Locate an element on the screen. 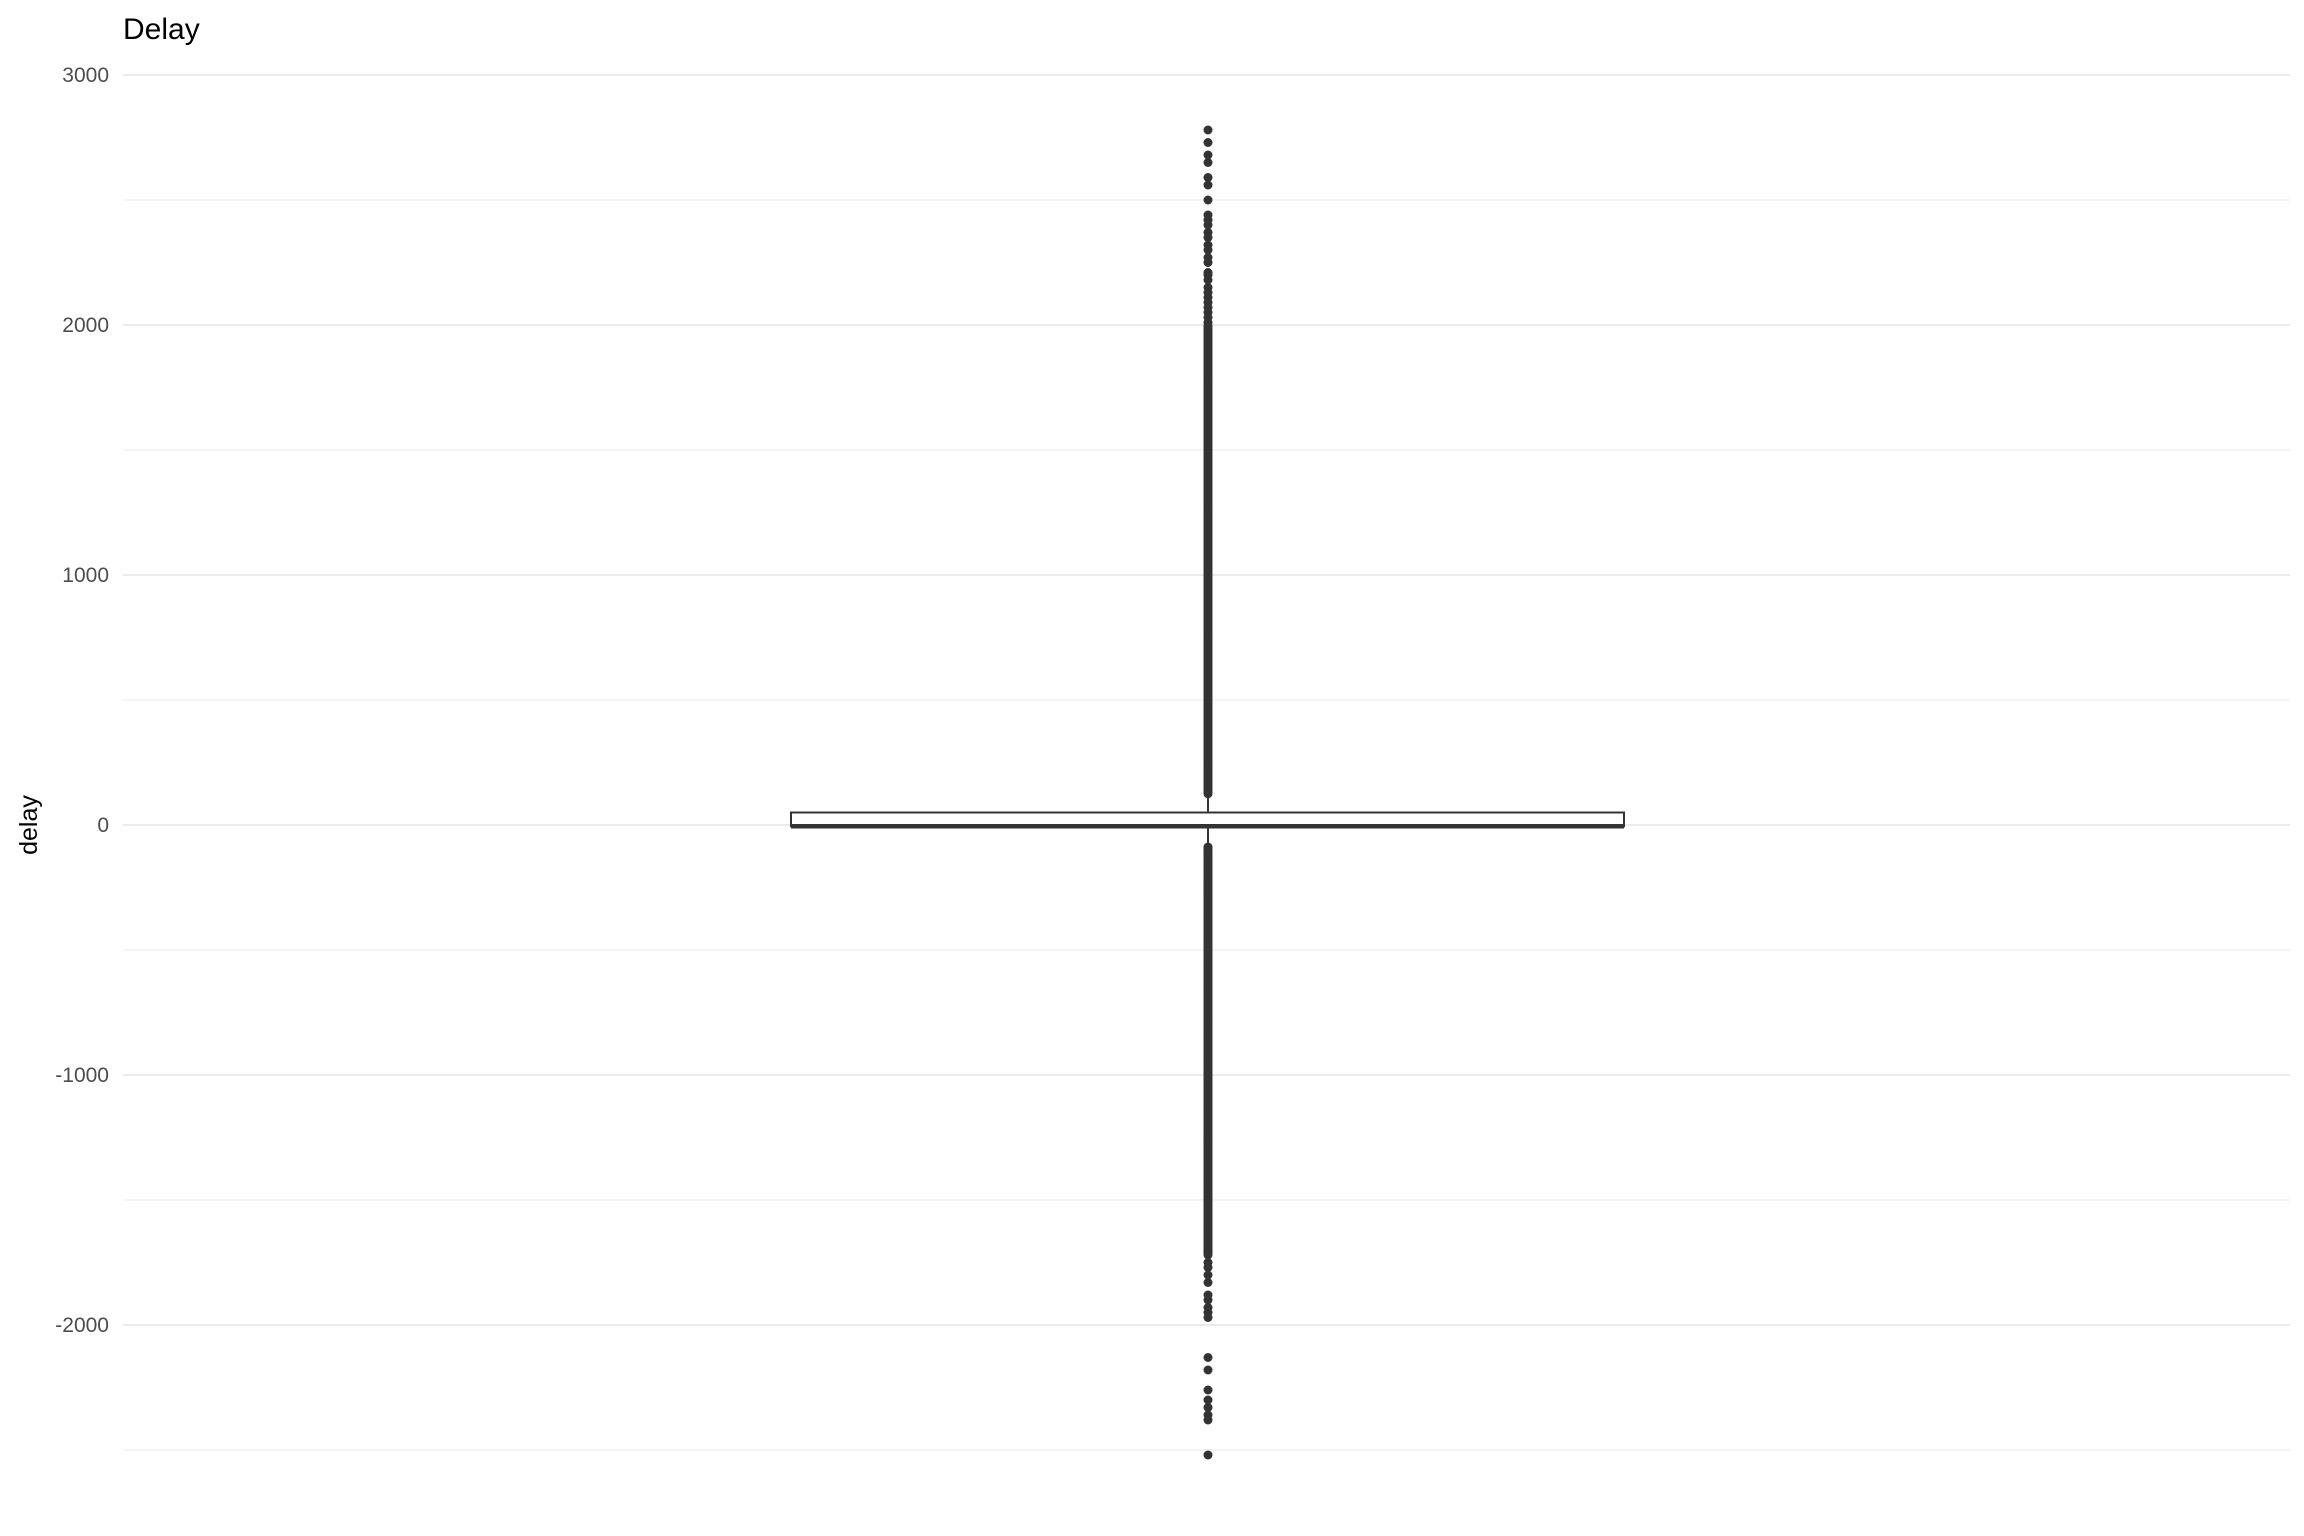 This screenshot has height=1536, width=2304. box is located at coordinates (1207, 820).